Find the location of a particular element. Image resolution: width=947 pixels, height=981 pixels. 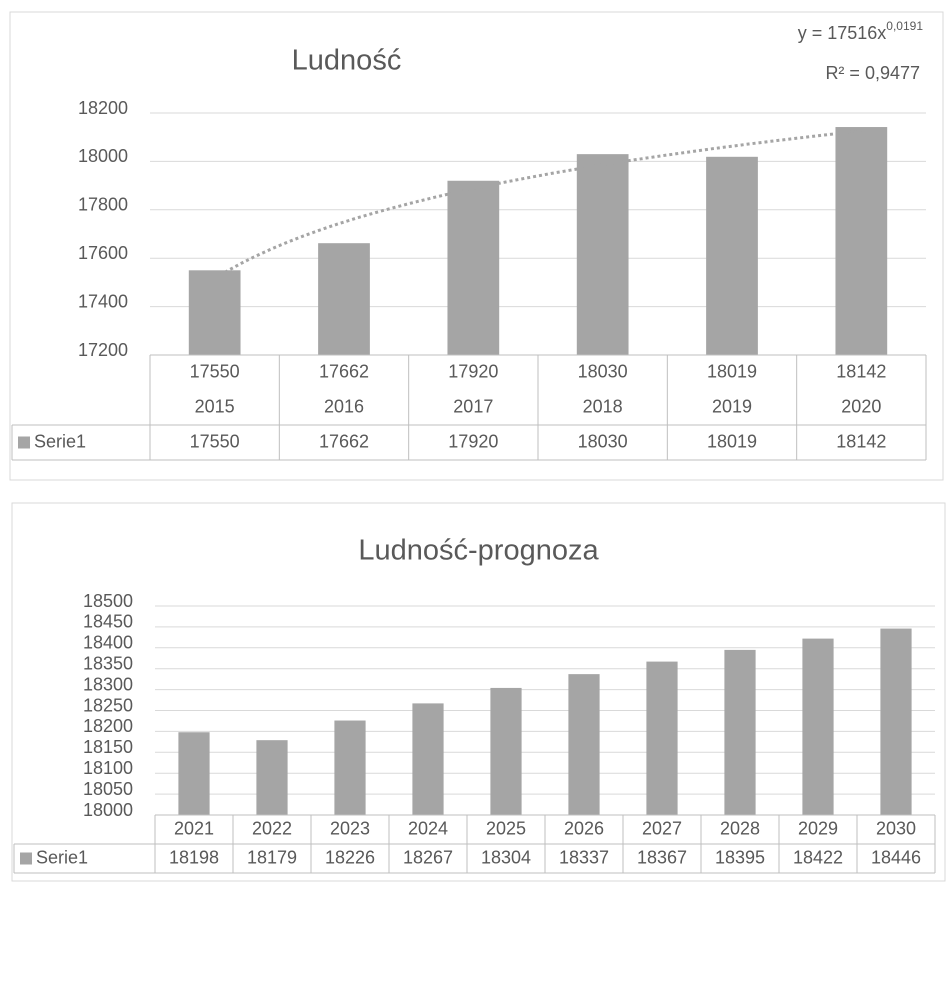

data-table-value: 18422 is located at coordinates (818, 857).